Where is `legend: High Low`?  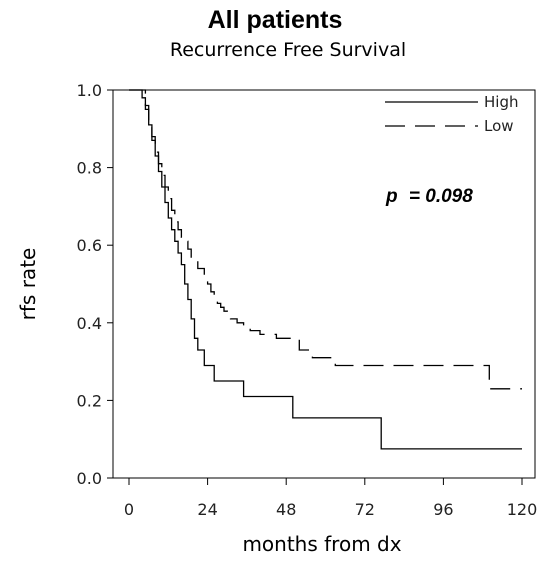
legend: High Low is located at coordinates (451, 114).